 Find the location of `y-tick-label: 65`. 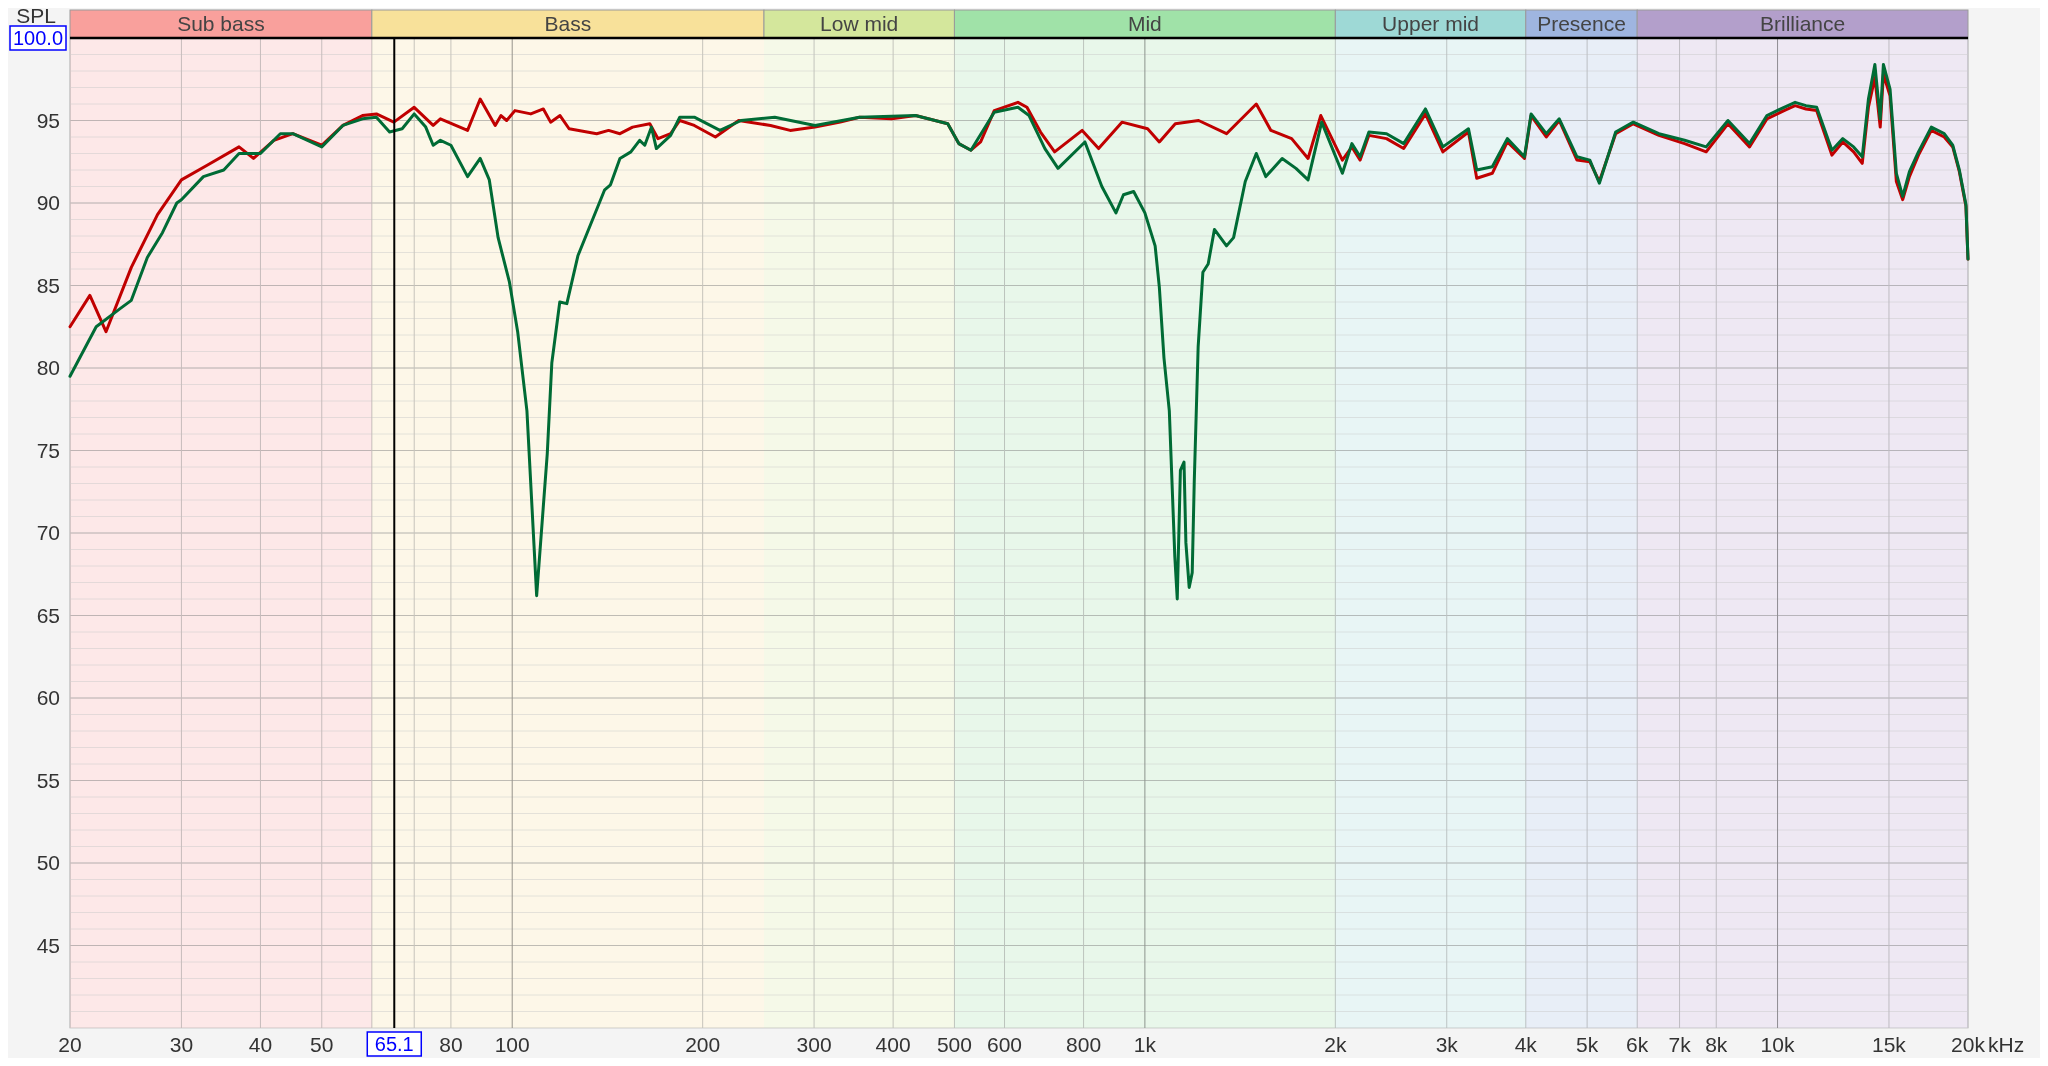

y-tick-label: 65 is located at coordinates (48, 615).